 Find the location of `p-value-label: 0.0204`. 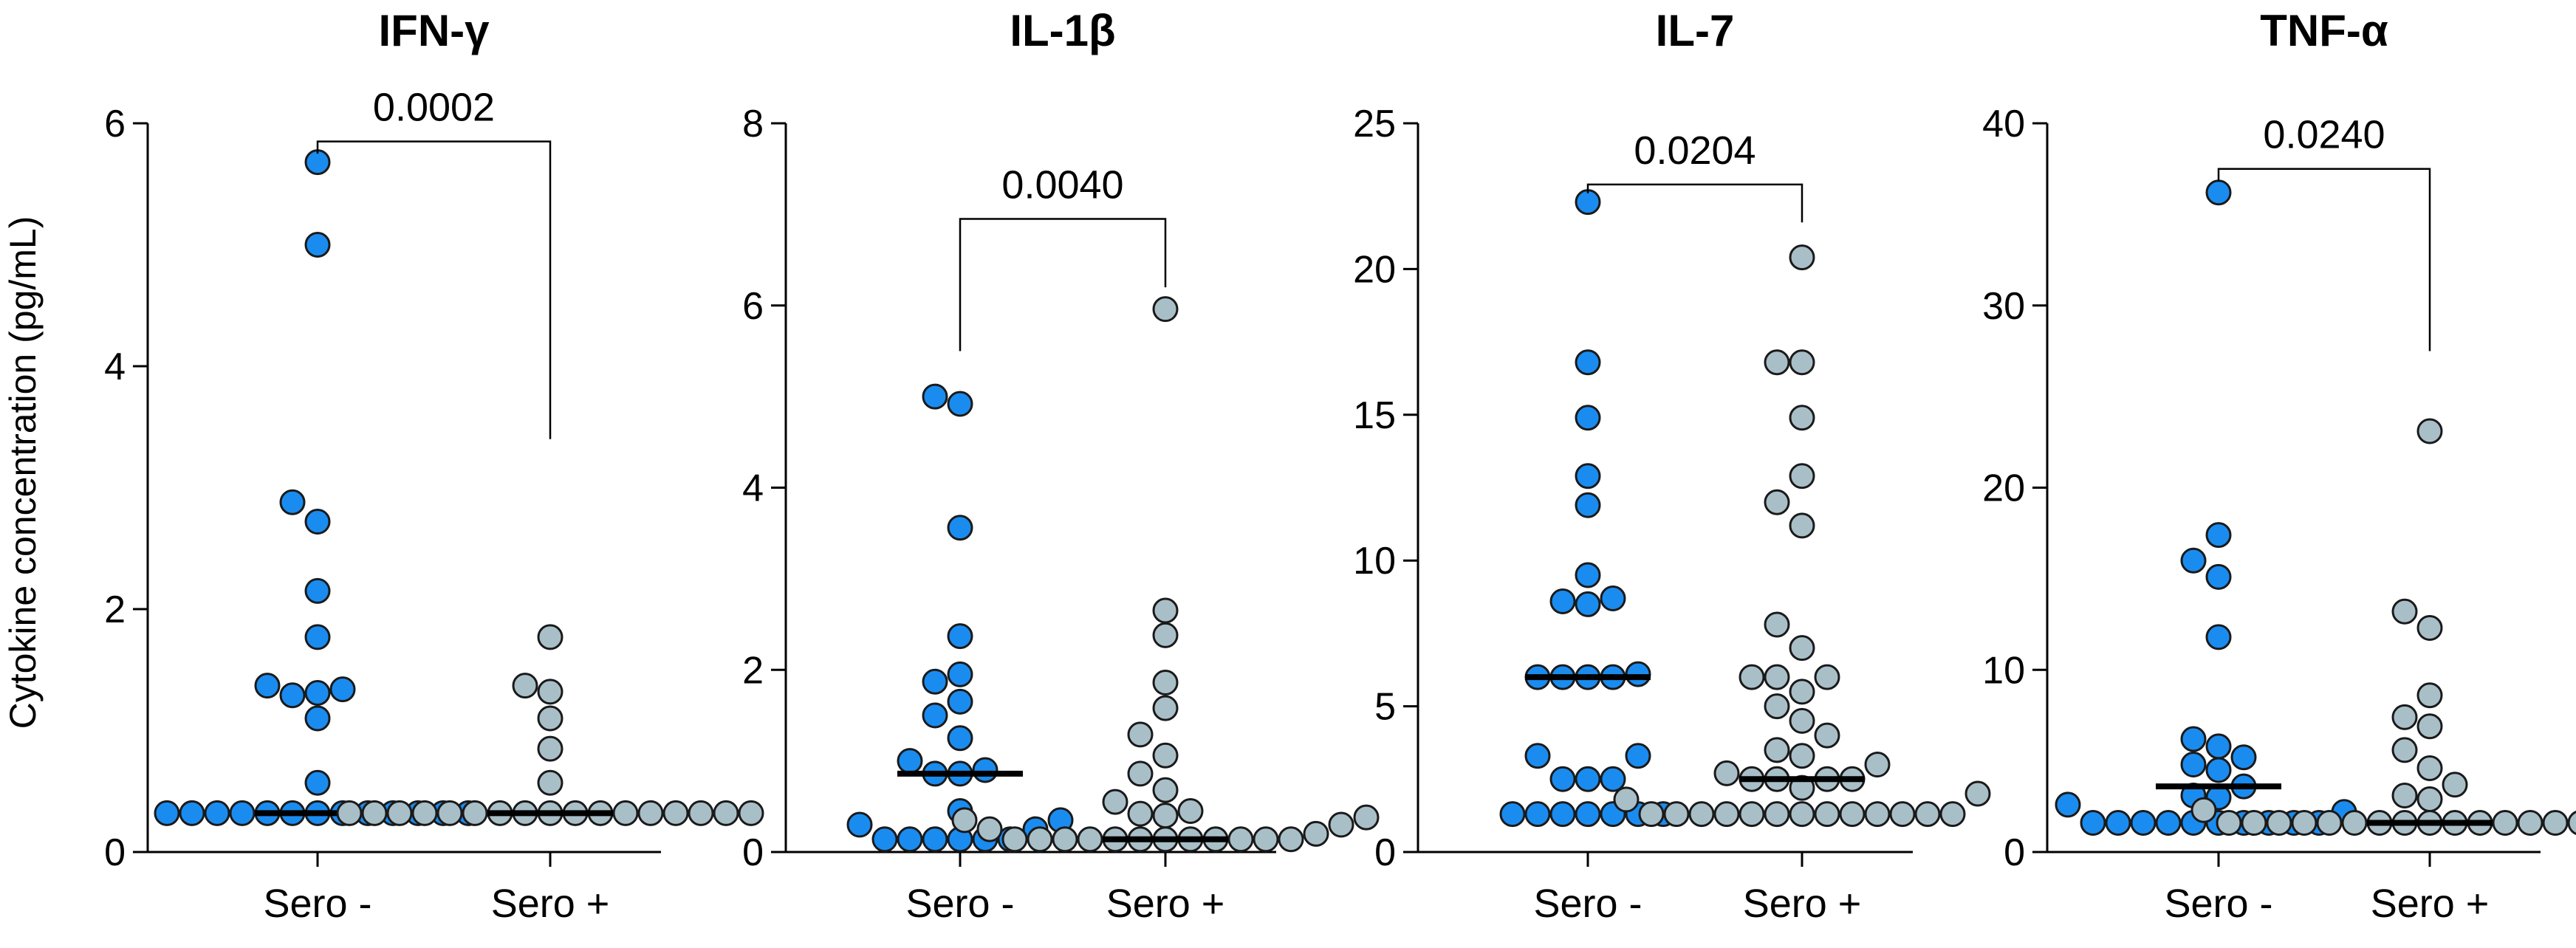

p-value-label: 0.0204 is located at coordinates (1694, 150).